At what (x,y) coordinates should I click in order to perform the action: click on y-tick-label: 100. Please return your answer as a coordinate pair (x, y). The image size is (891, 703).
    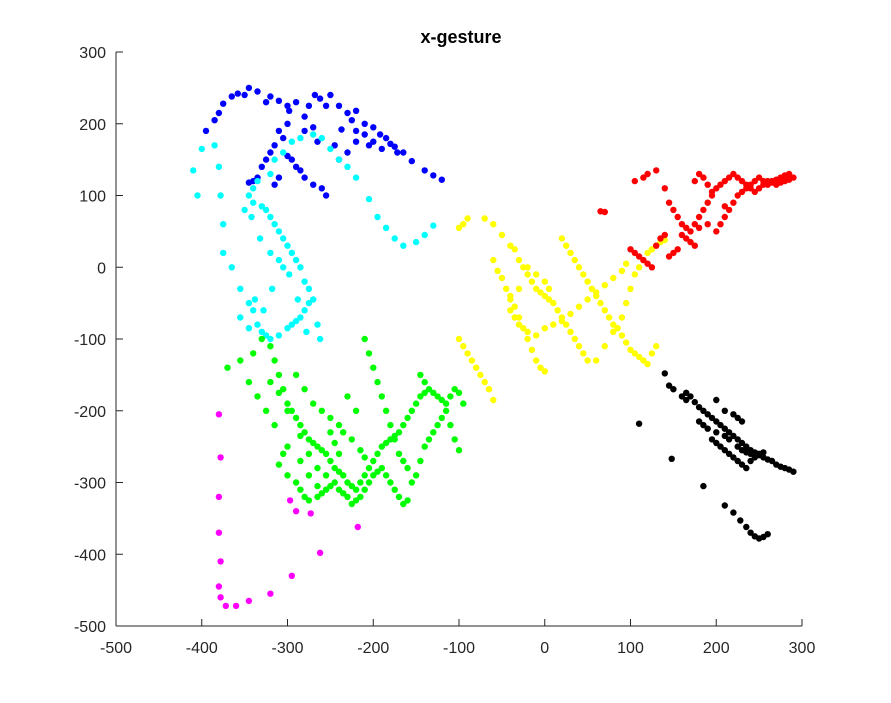
    Looking at the image, I should click on (92, 197).